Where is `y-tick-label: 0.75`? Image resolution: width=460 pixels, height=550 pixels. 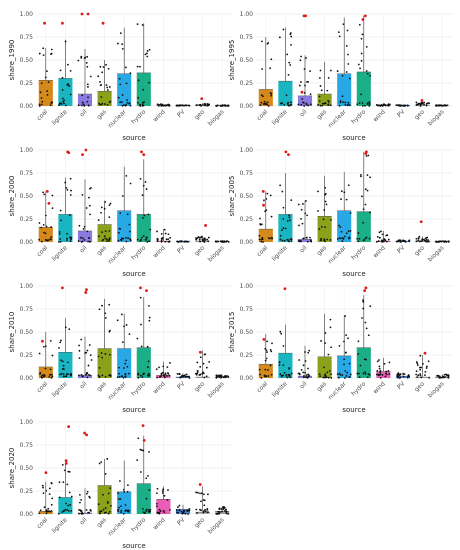
y-tick-label: 0.75 is located at coordinates (27, 445).